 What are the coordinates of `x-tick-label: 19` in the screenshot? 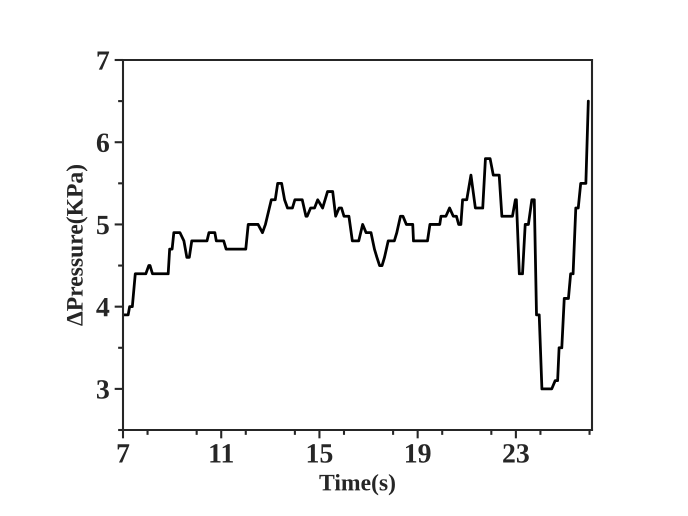 It's located at (418, 453).